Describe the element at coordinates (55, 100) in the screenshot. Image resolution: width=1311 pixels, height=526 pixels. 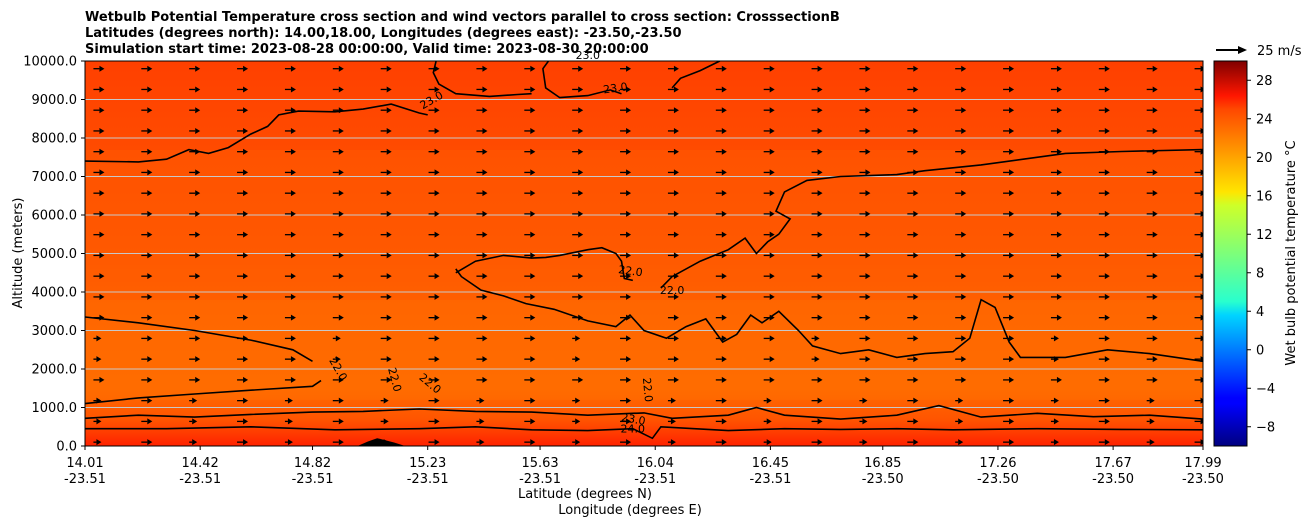
I see `y-tick-label: 9000.0` at that location.